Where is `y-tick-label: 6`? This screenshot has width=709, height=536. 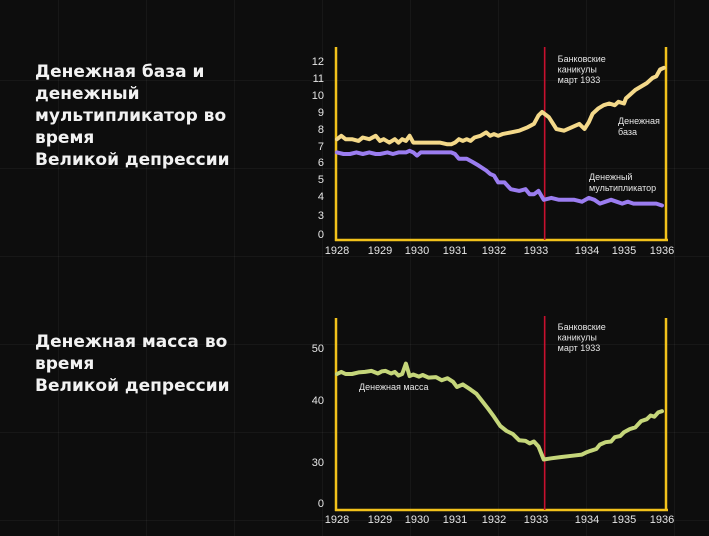
y-tick-label: 6 is located at coordinates (321, 163).